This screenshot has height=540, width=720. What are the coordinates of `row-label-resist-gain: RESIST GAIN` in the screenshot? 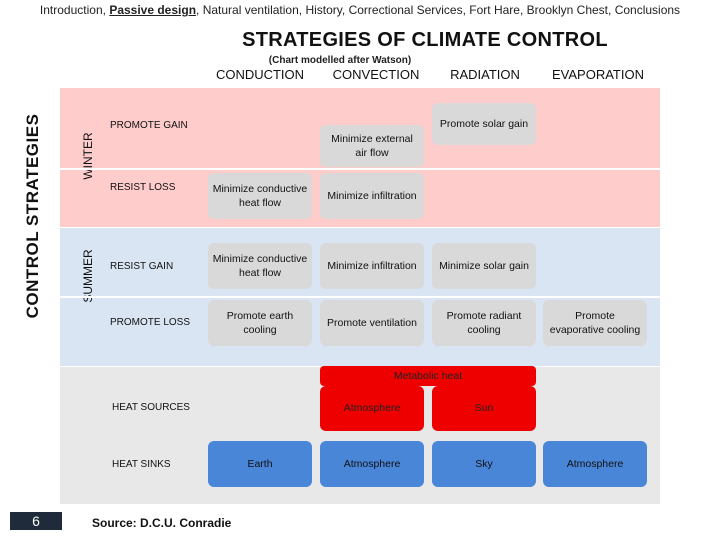 It's located at (142, 266).